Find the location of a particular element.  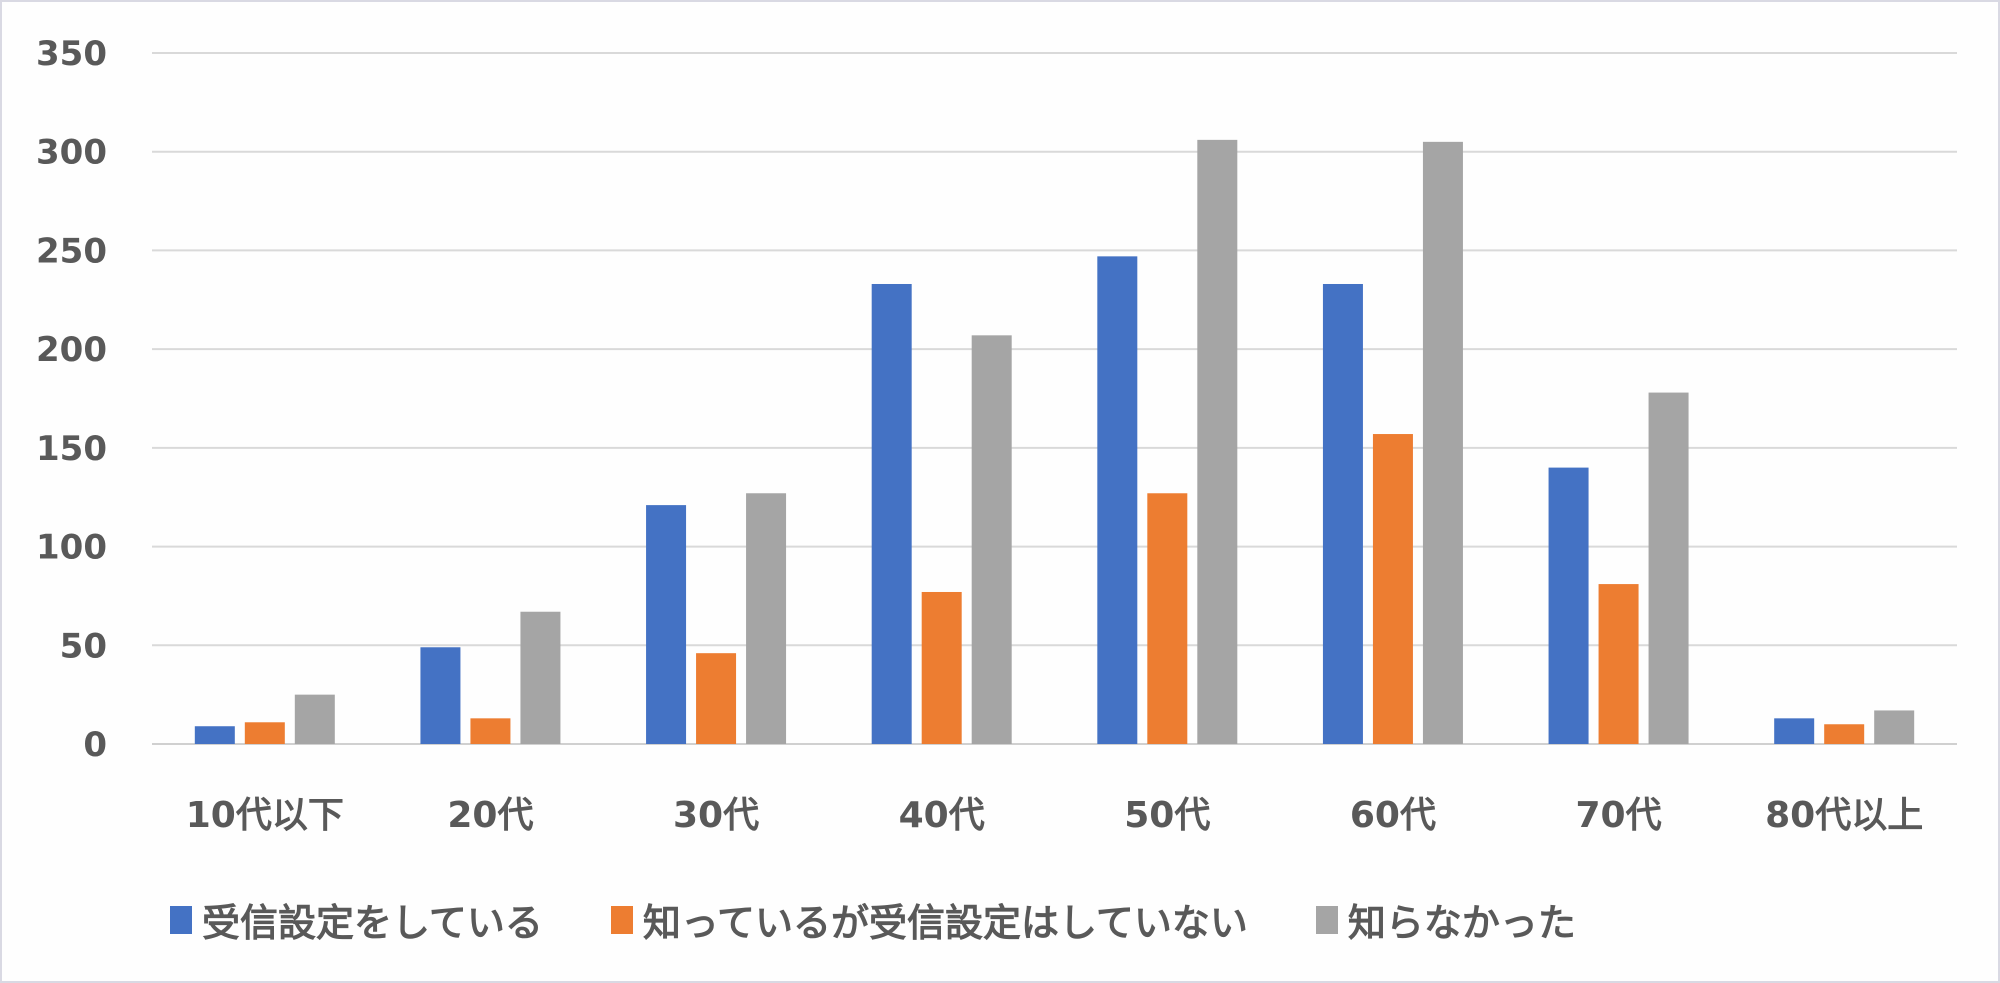

legend-swatch-blue is located at coordinates (181, 919).